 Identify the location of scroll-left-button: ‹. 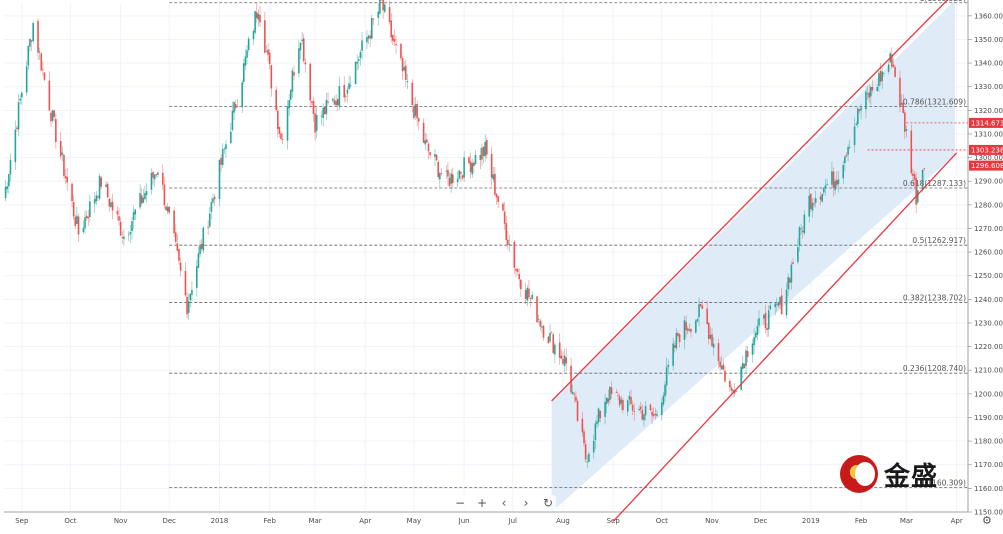
(504, 503).